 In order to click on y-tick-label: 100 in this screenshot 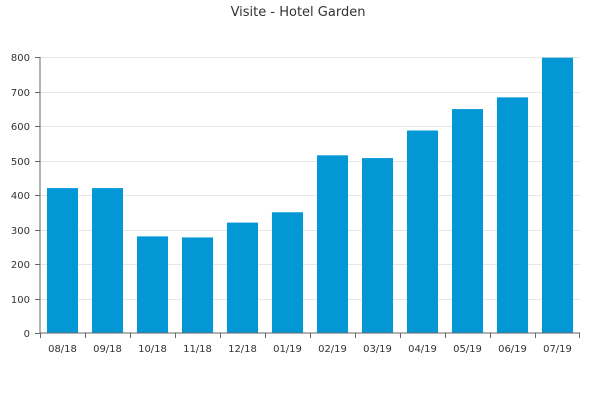, I will do `click(20, 300)`.